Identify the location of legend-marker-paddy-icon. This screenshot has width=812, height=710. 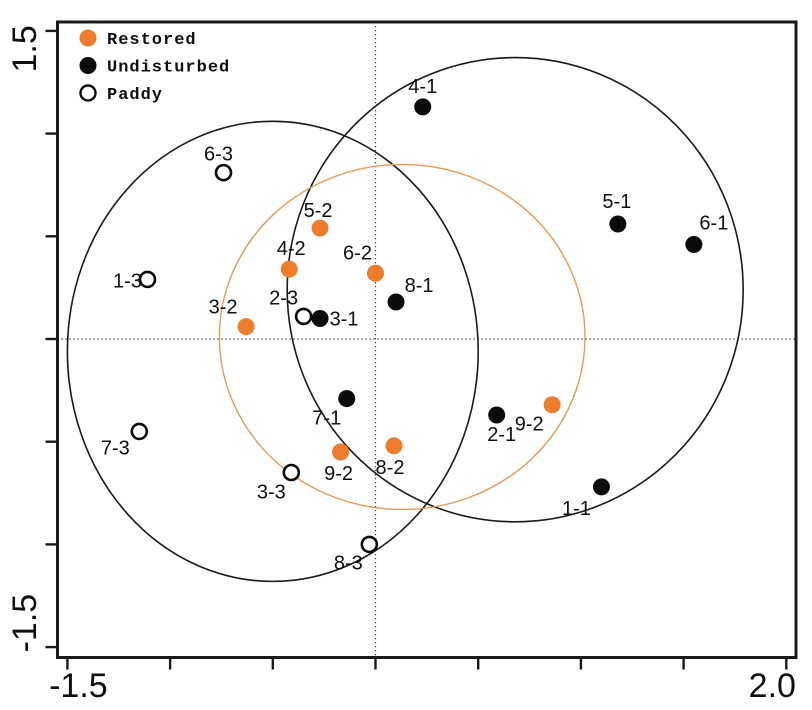
(88, 93).